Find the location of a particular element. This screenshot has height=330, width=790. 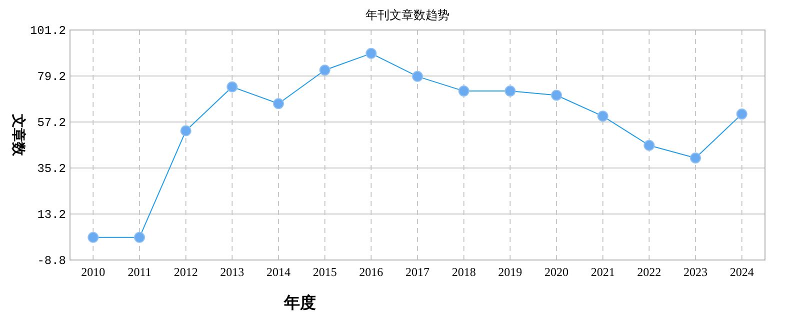

y-tick-label: 101.2 is located at coordinates (48, 31).